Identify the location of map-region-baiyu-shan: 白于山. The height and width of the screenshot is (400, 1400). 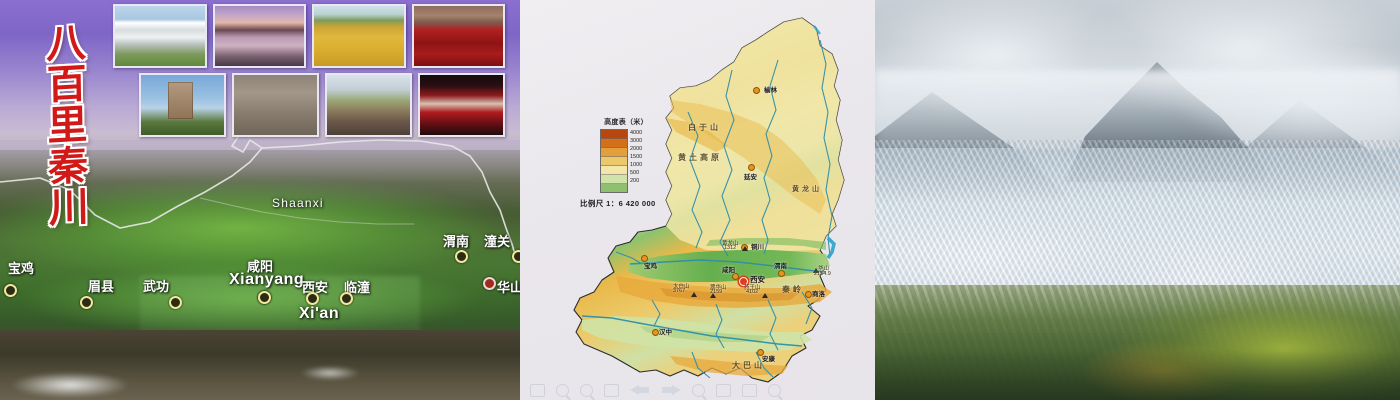
(704, 127).